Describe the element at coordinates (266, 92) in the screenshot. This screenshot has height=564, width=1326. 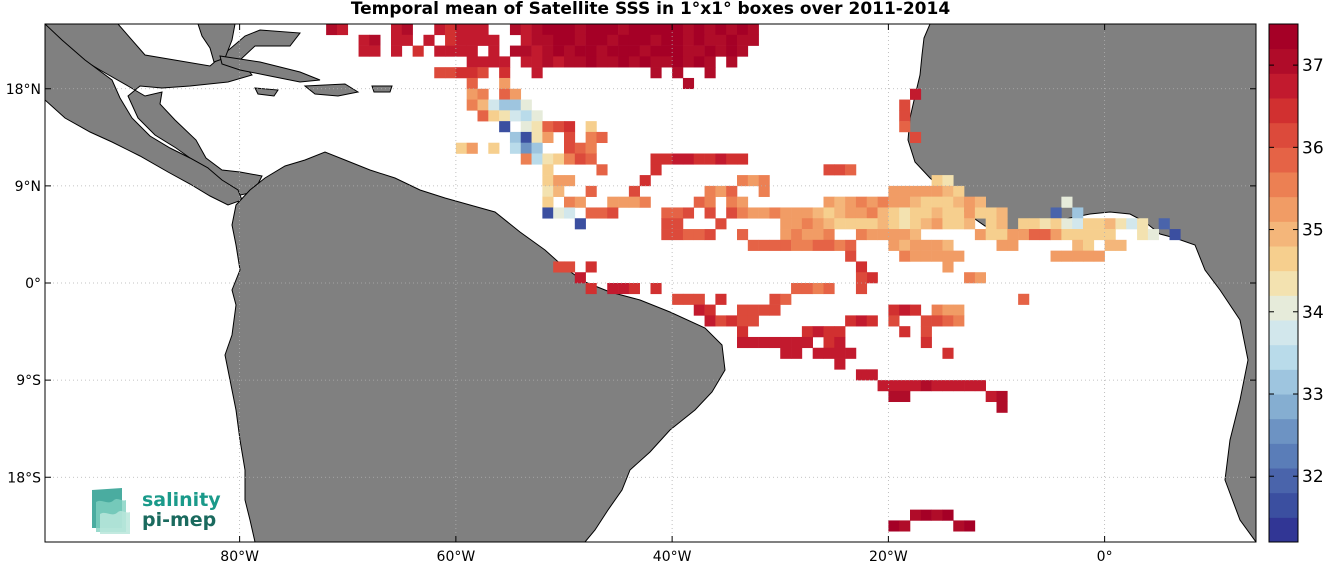
I see `land-jamaica` at that location.